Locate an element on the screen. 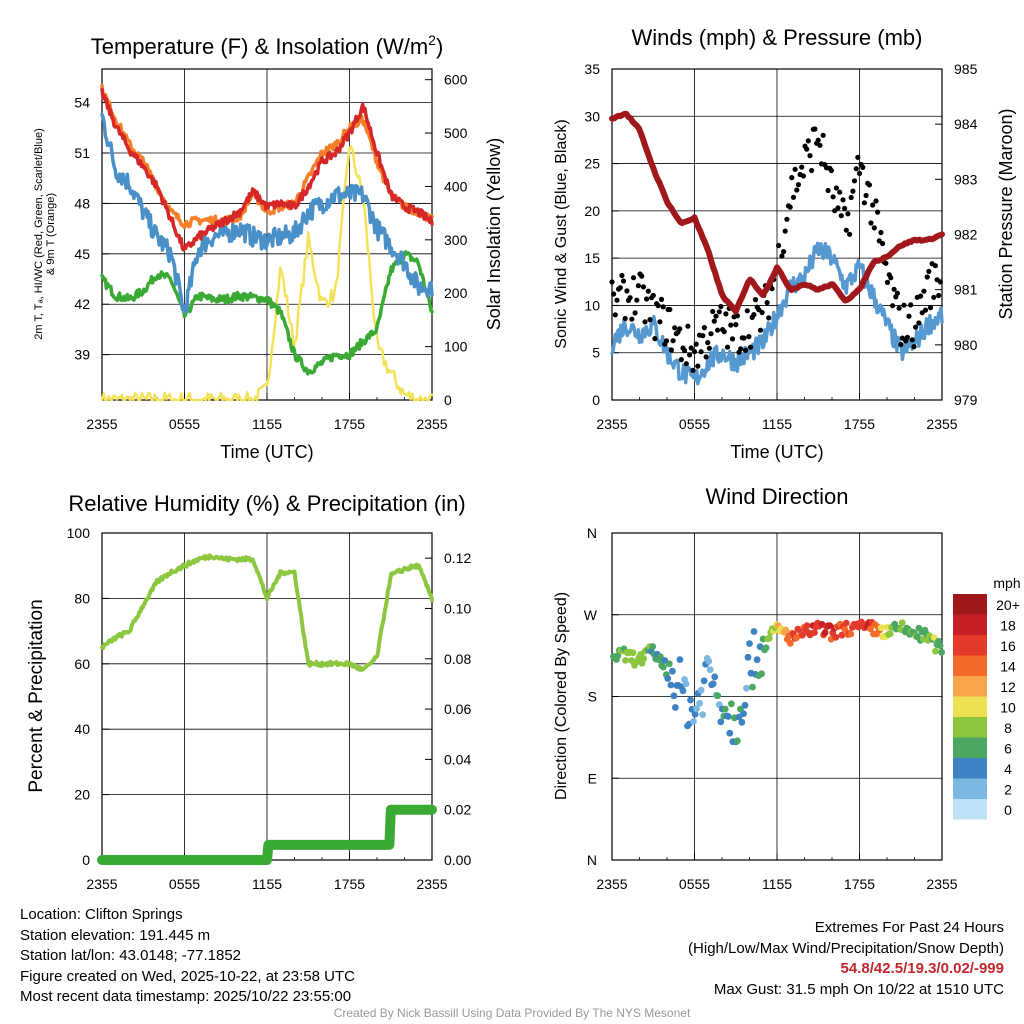  dir-xtick-label: 1155 is located at coordinates (777, 884).